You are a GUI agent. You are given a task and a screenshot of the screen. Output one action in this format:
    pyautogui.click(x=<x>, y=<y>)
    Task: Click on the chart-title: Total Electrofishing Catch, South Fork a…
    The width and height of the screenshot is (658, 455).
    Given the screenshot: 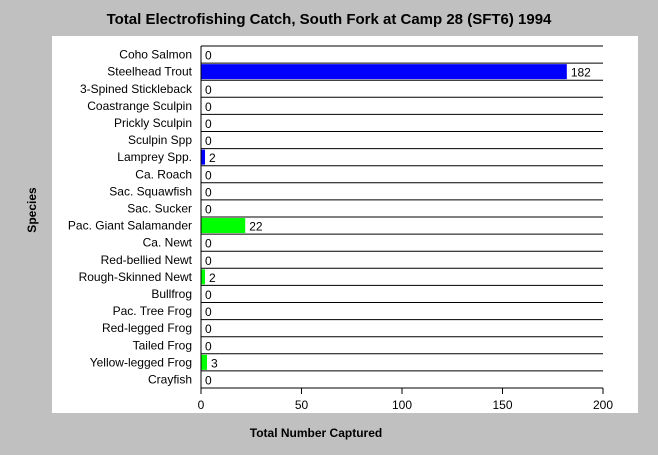 What is the action you would take?
    pyautogui.click(x=329, y=19)
    